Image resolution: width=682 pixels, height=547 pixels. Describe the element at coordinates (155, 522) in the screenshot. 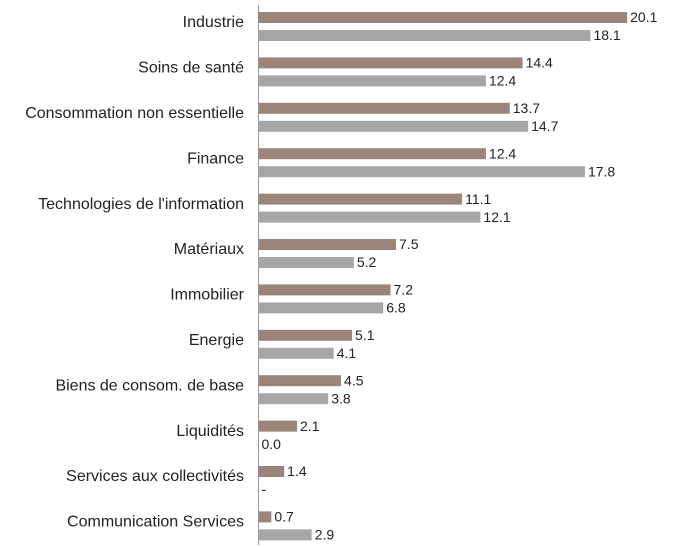

I see `category-label: Communication Services` at that location.